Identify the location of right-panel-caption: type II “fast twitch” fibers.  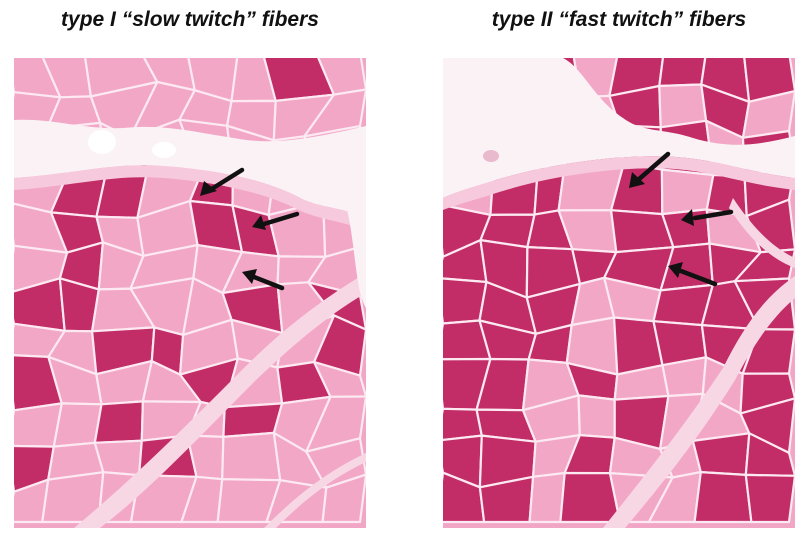
(619, 19).